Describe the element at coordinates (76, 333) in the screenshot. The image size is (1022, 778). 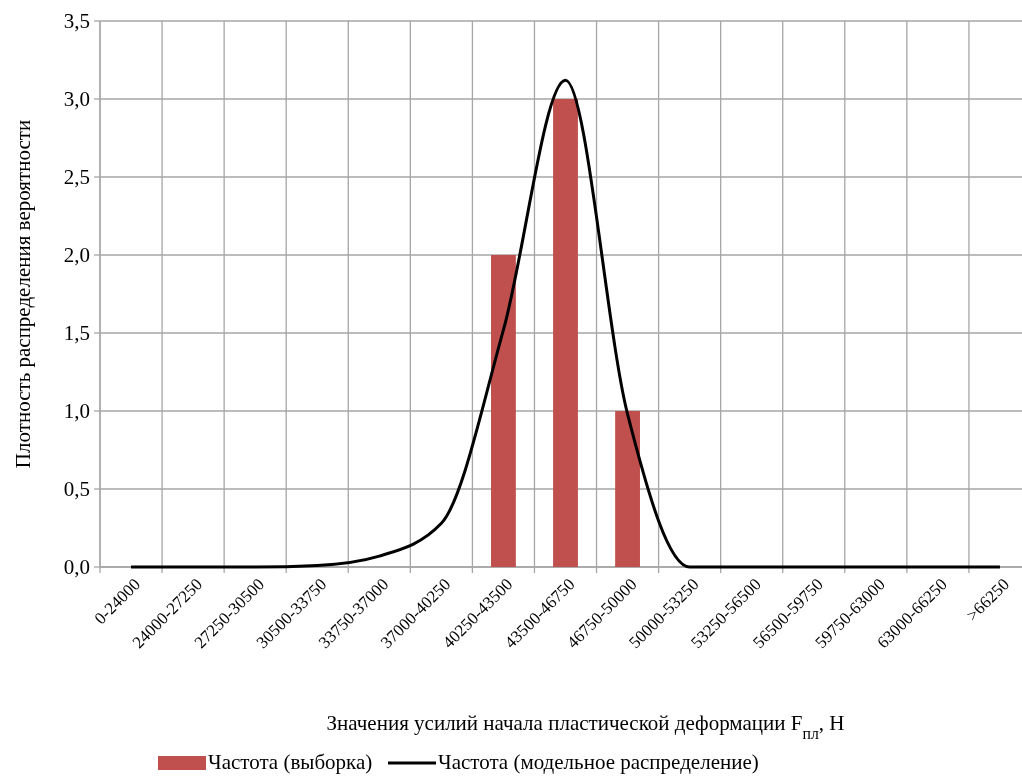
I see `y-tick-label: 1,5` at that location.